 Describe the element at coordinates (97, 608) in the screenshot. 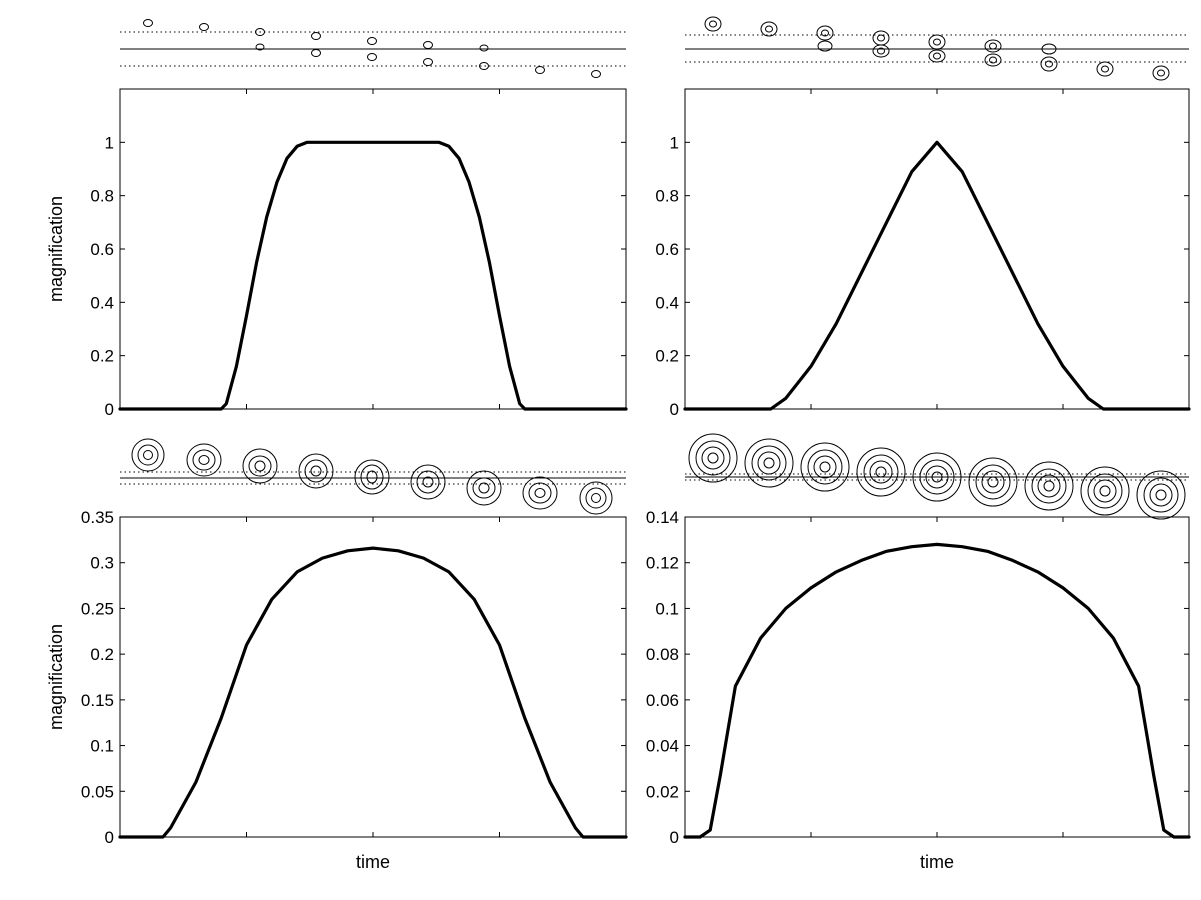

I see `y-tick-label: 0.25` at that location.